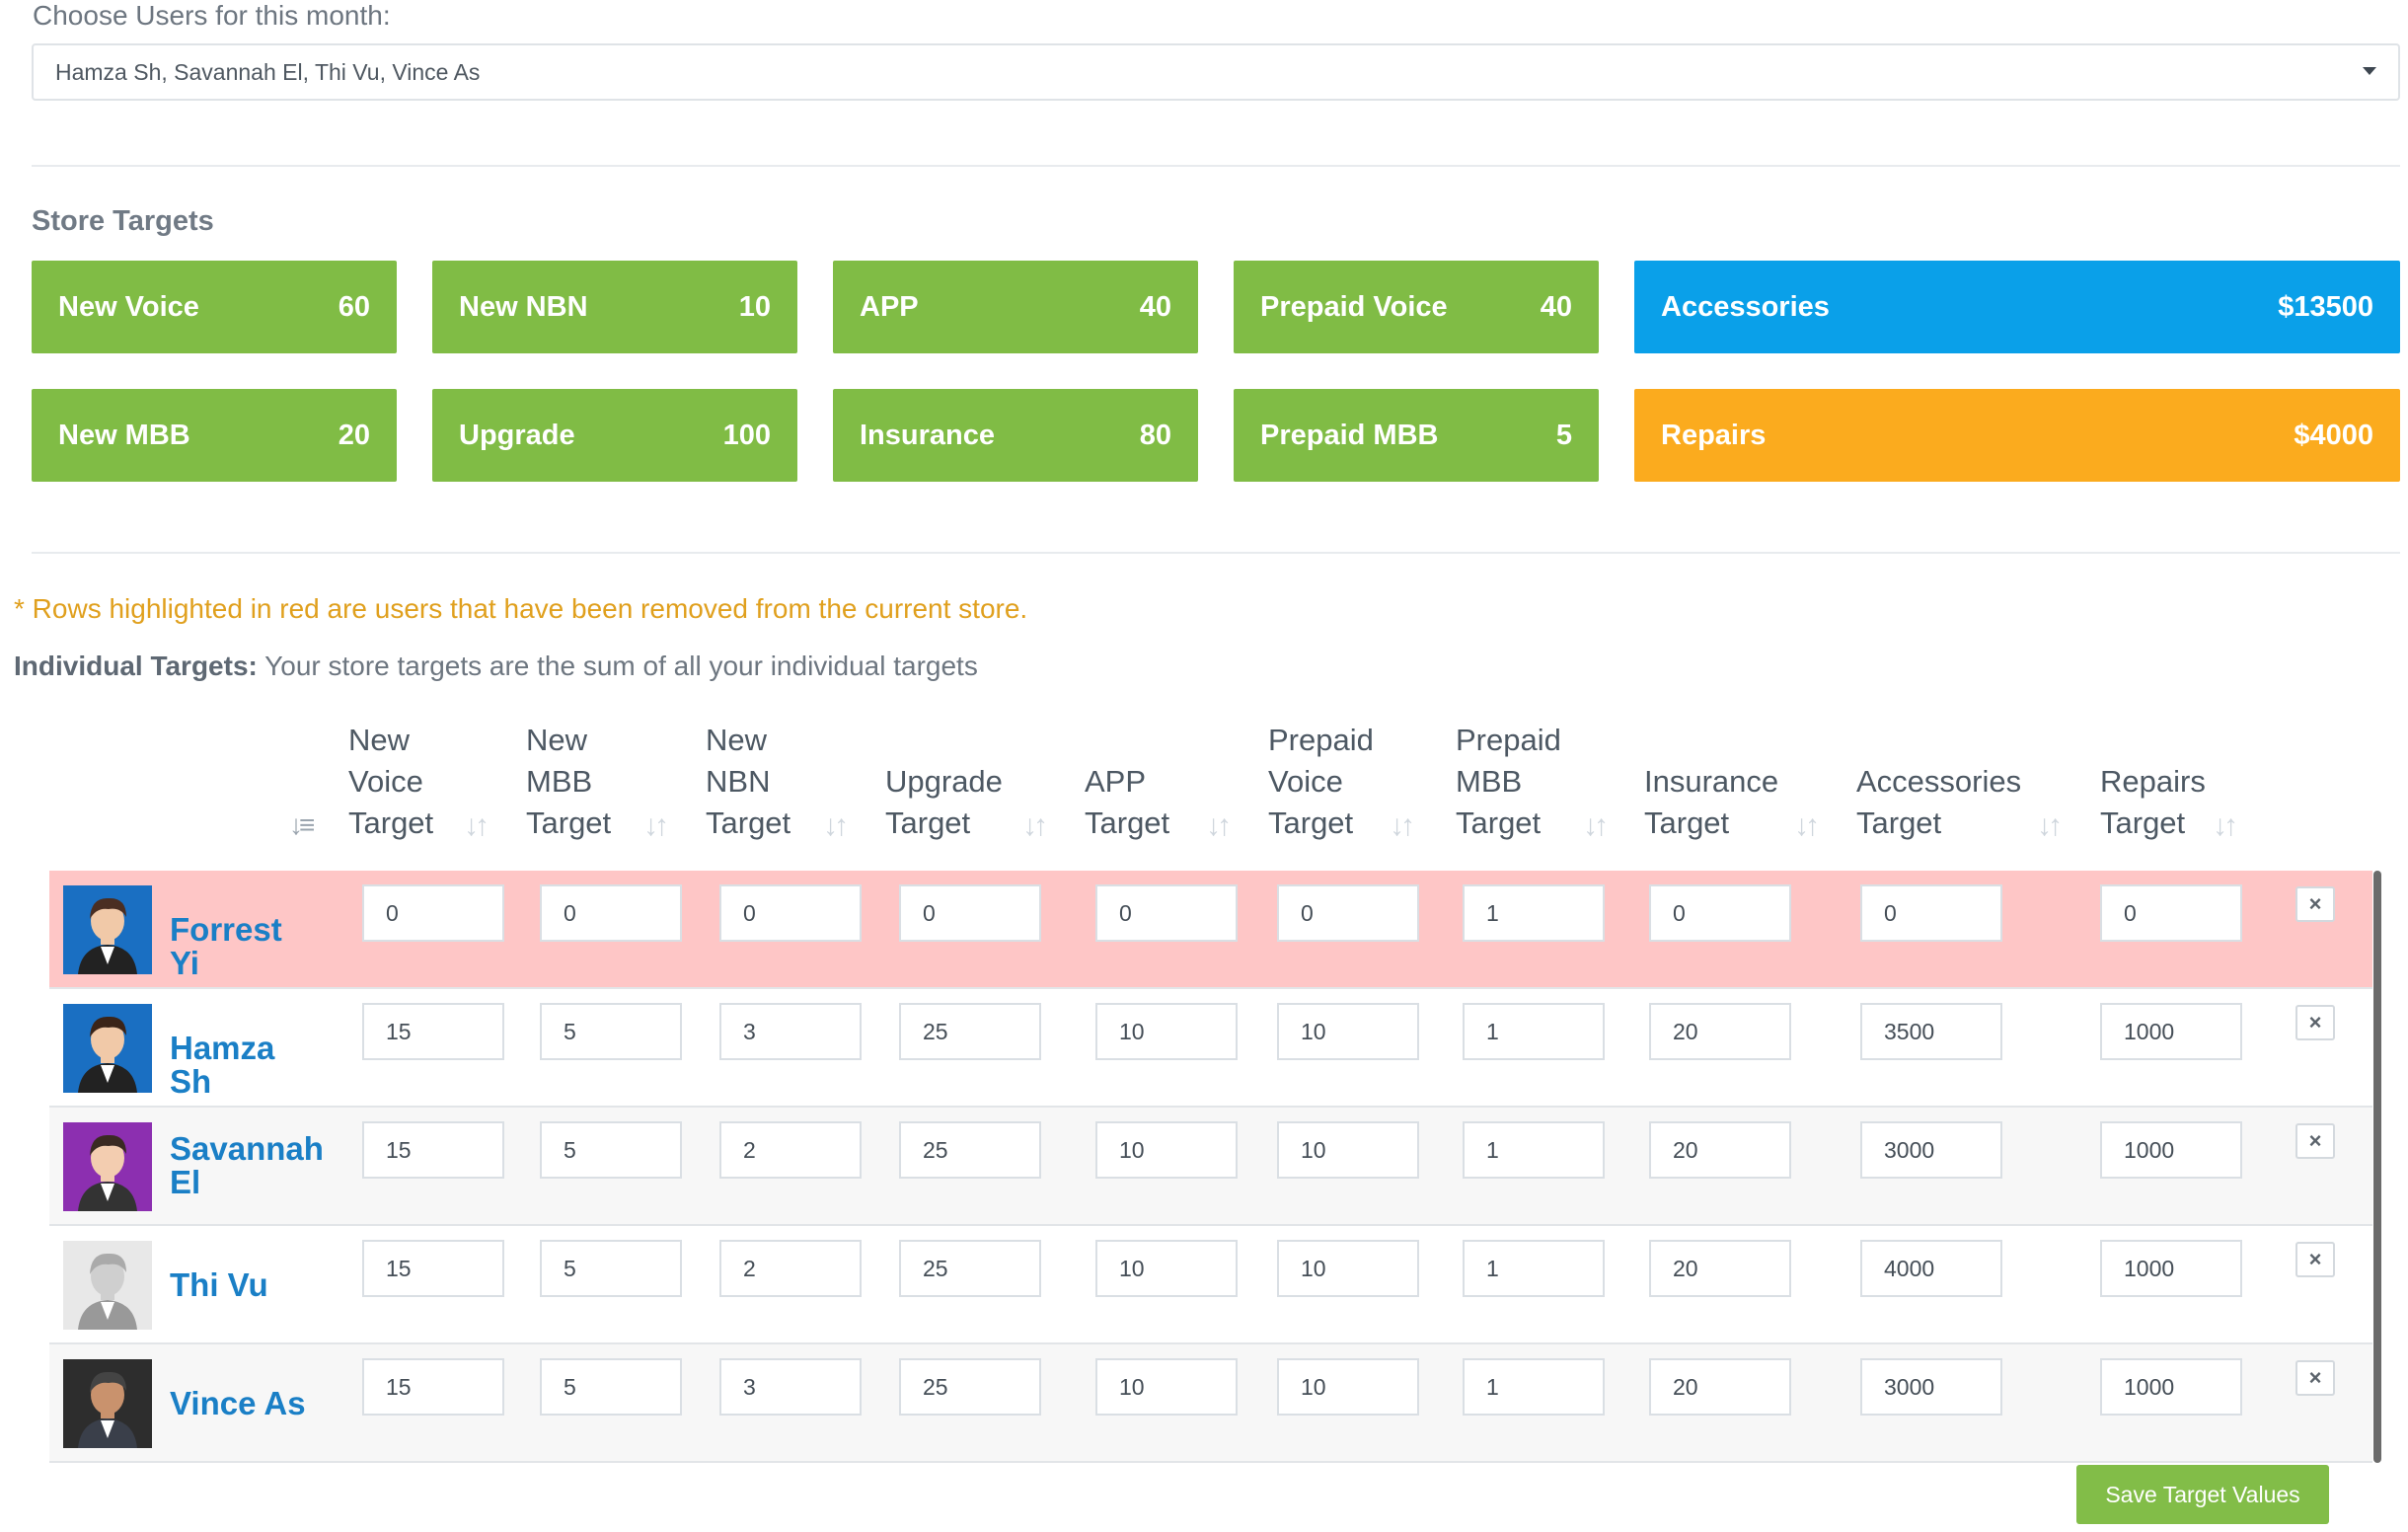  What do you see at coordinates (1127, 802) in the screenshot?
I see `column-header: APP Target` at bounding box center [1127, 802].